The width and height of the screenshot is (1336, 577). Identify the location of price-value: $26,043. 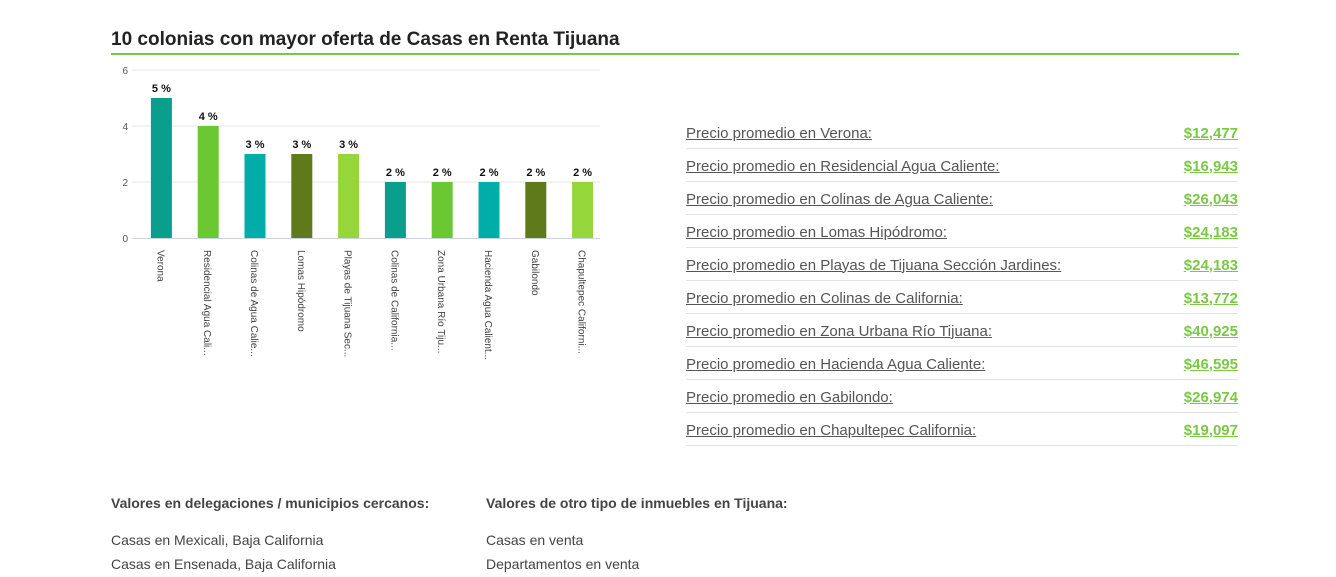
(1210, 199).